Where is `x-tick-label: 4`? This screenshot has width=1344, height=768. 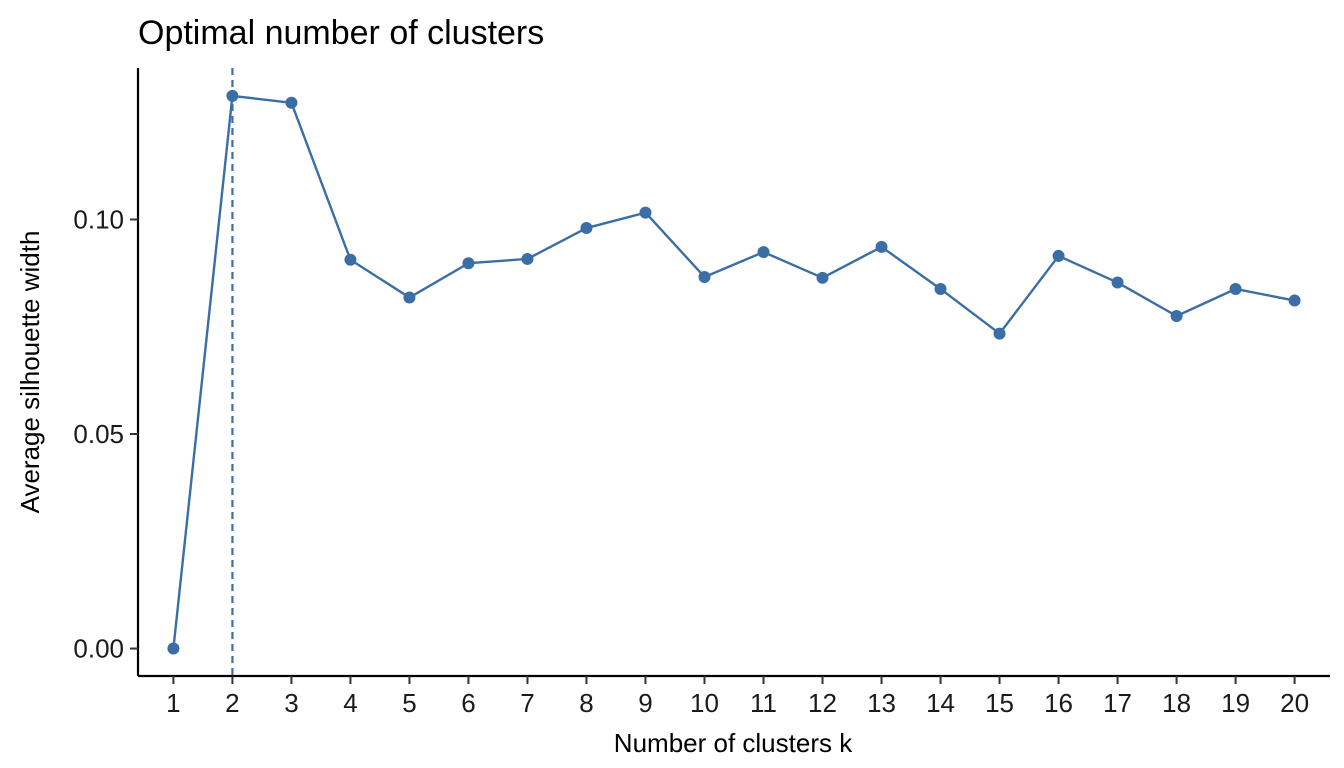
x-tick-label: 4 is located at coordinates (350, 703).